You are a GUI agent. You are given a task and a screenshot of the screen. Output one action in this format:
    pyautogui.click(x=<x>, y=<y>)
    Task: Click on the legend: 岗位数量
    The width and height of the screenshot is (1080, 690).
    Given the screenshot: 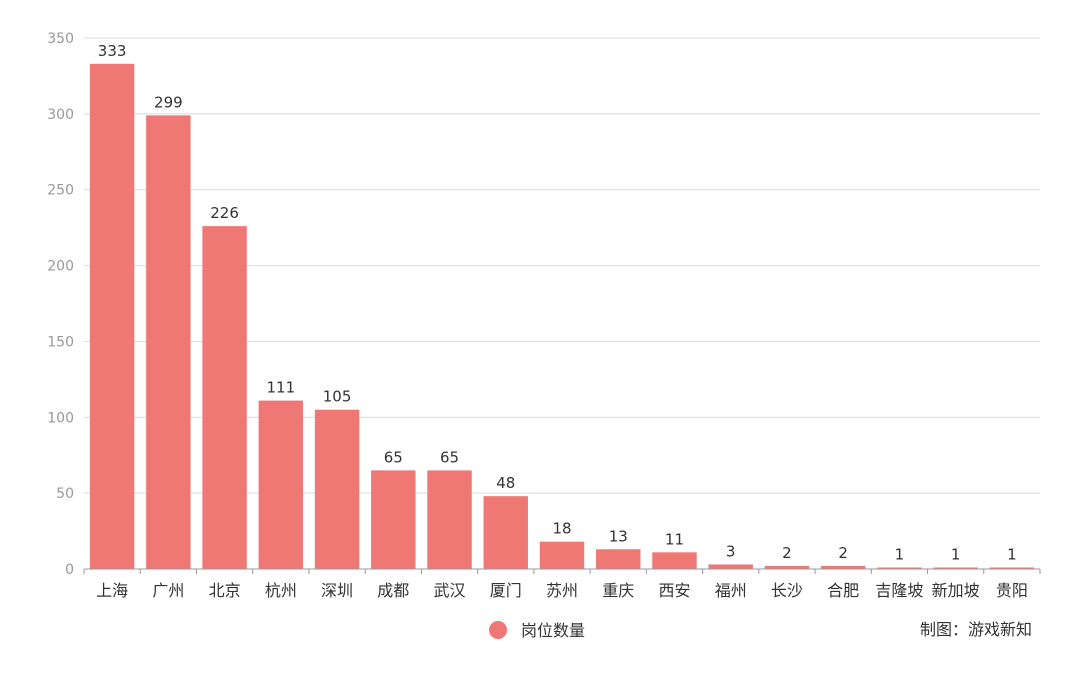 What is the action you would take?
    pyautogui.click(x=537, y=630)
    